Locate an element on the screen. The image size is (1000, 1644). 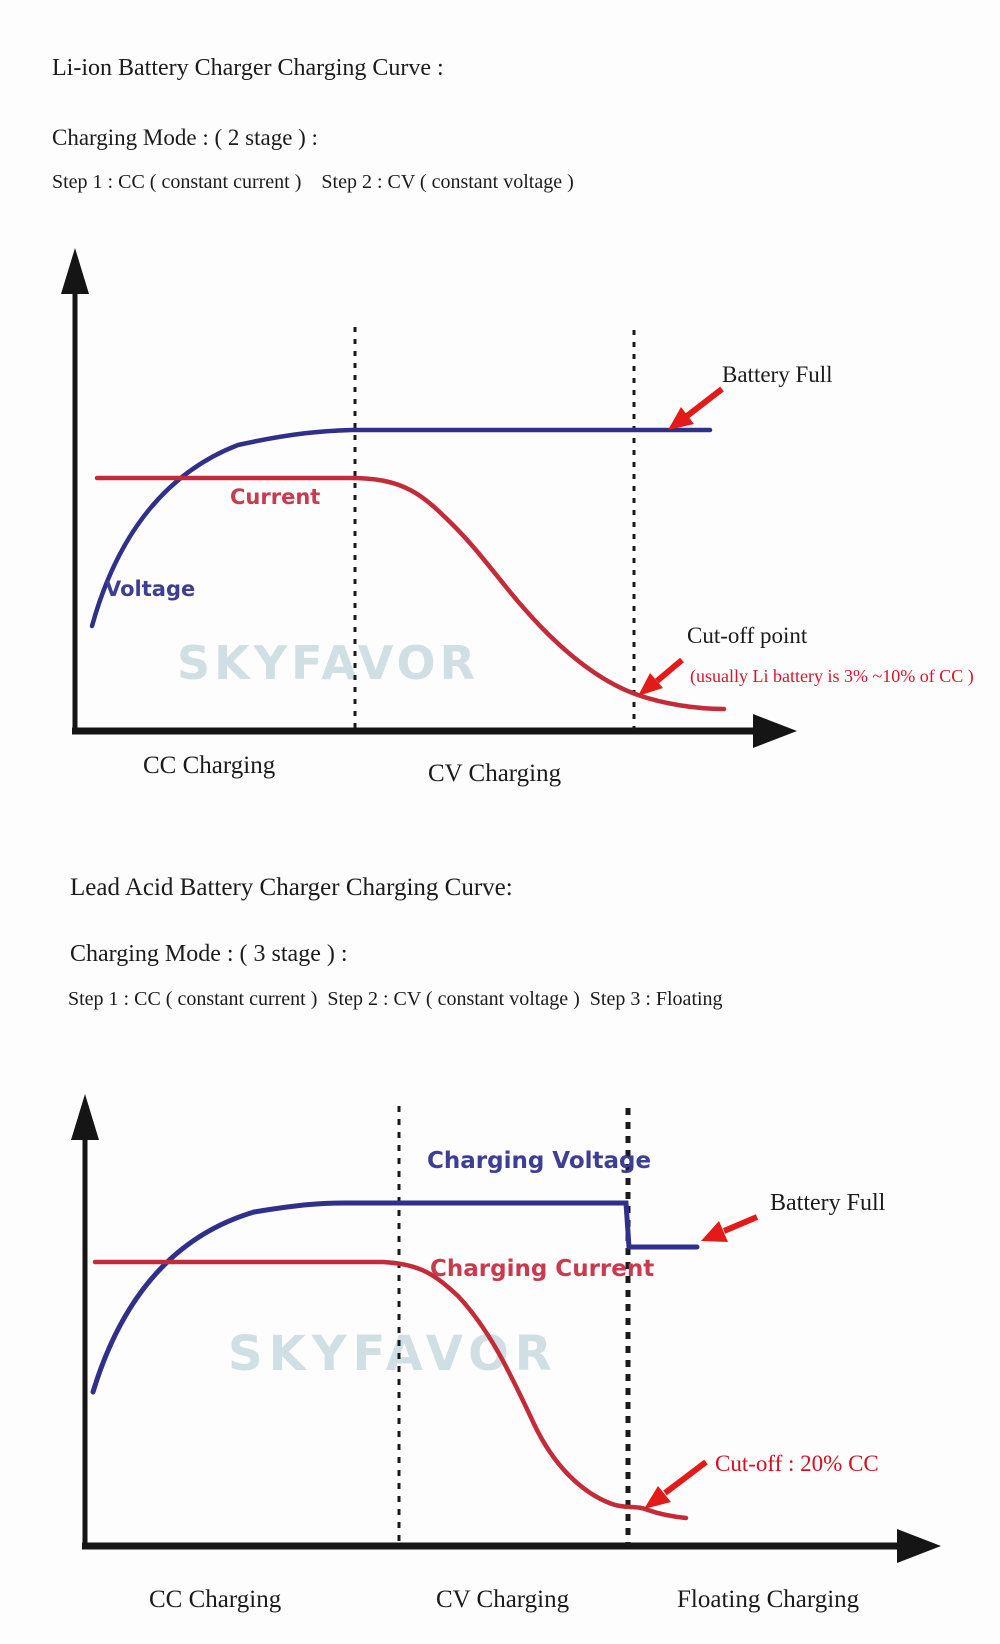
lead-acid-cutoff-label: Cut-off : 20% CC is located at coordinates (797, 1463).